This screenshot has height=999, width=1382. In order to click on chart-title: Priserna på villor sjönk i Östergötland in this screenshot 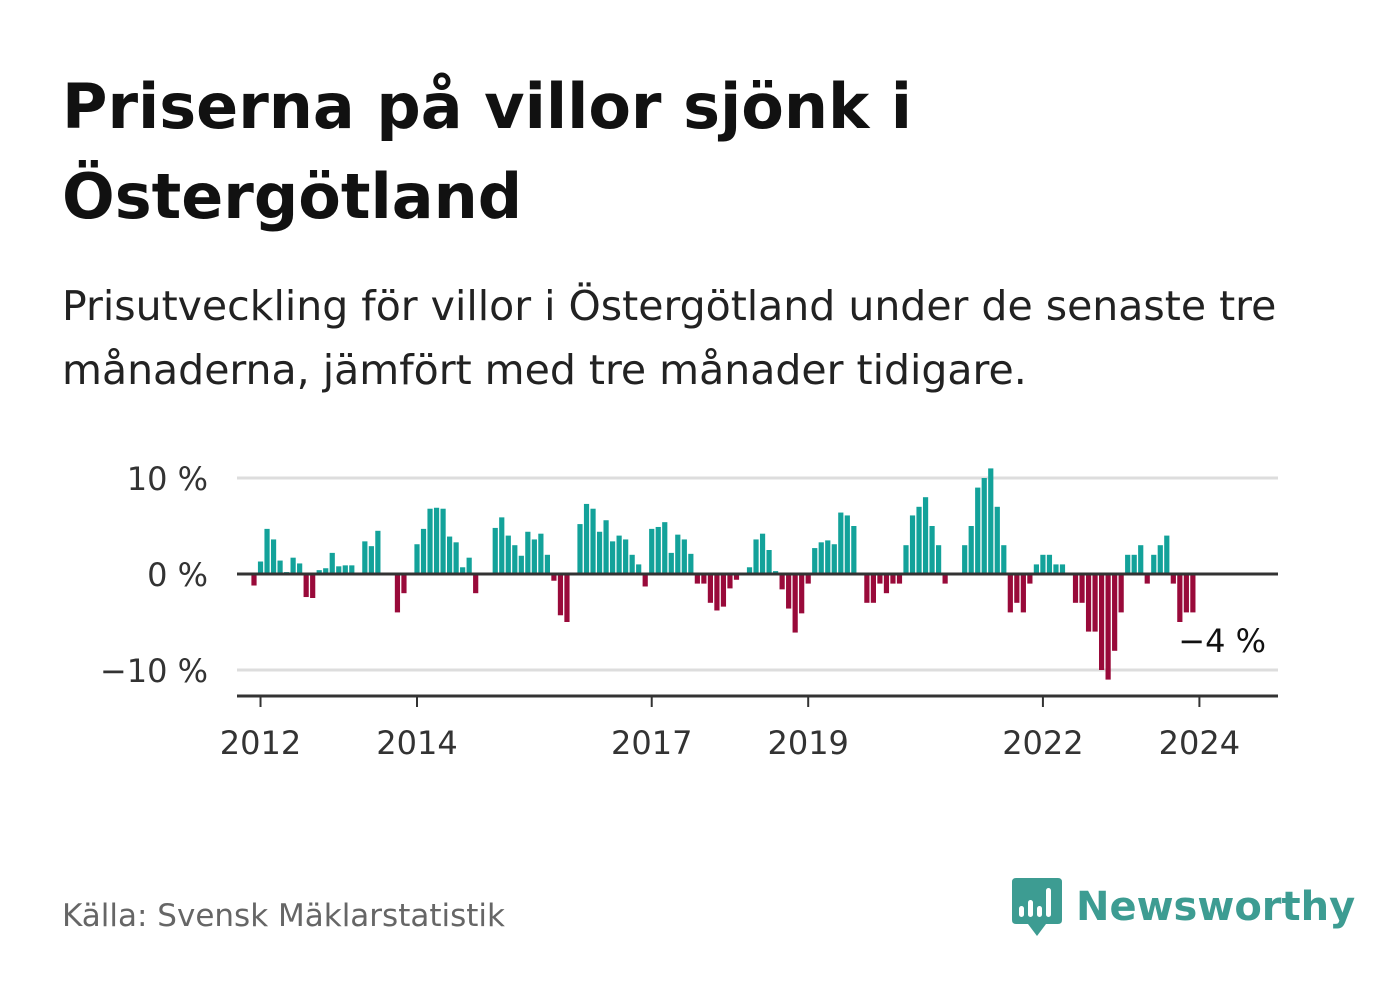, I will do `click(487, 151)`.